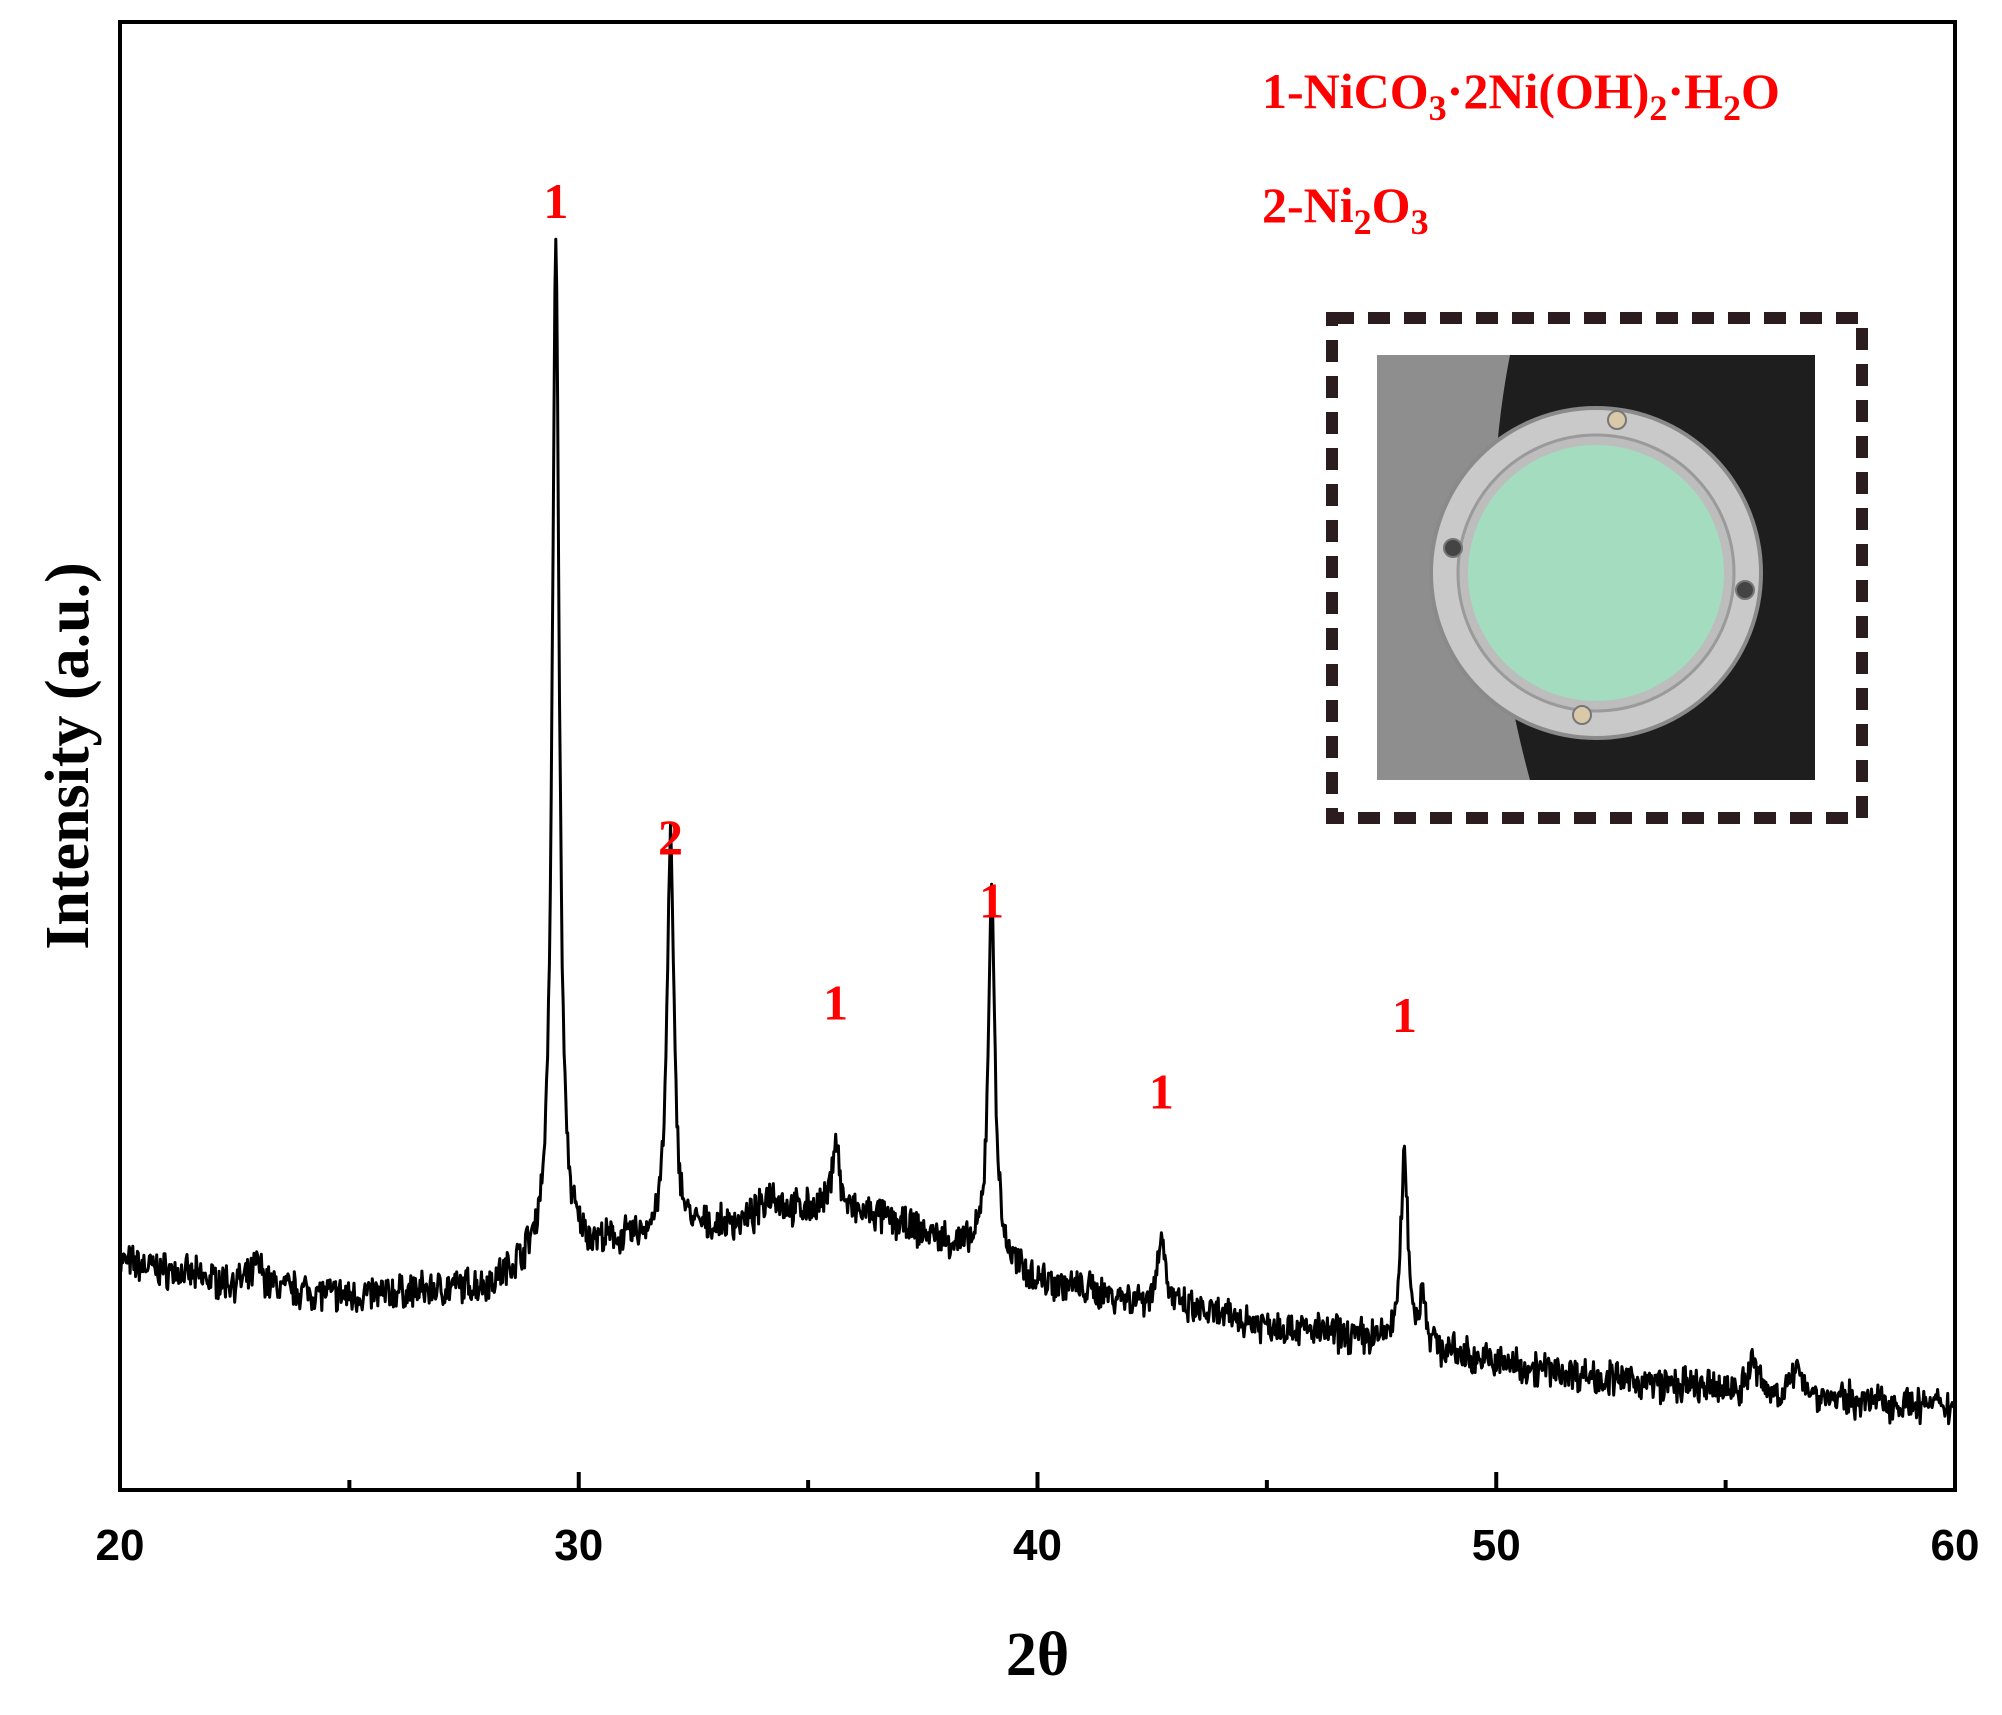 The height and width of the screenshot is (1715, 2002). I want to click on legend-entry: 2-Ni2O3, so click(1345, 209).